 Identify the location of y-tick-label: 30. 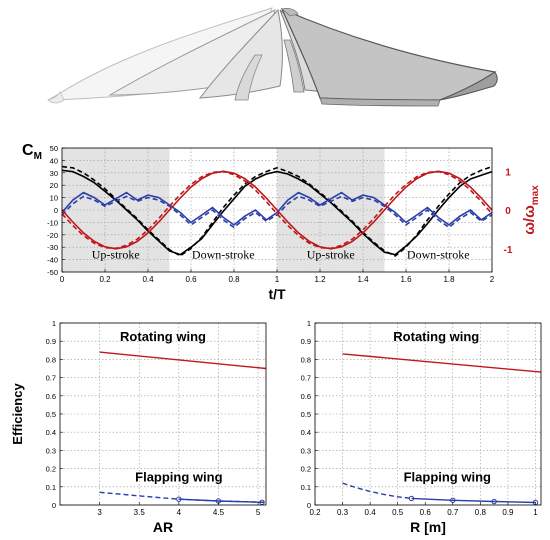
(54, 173).